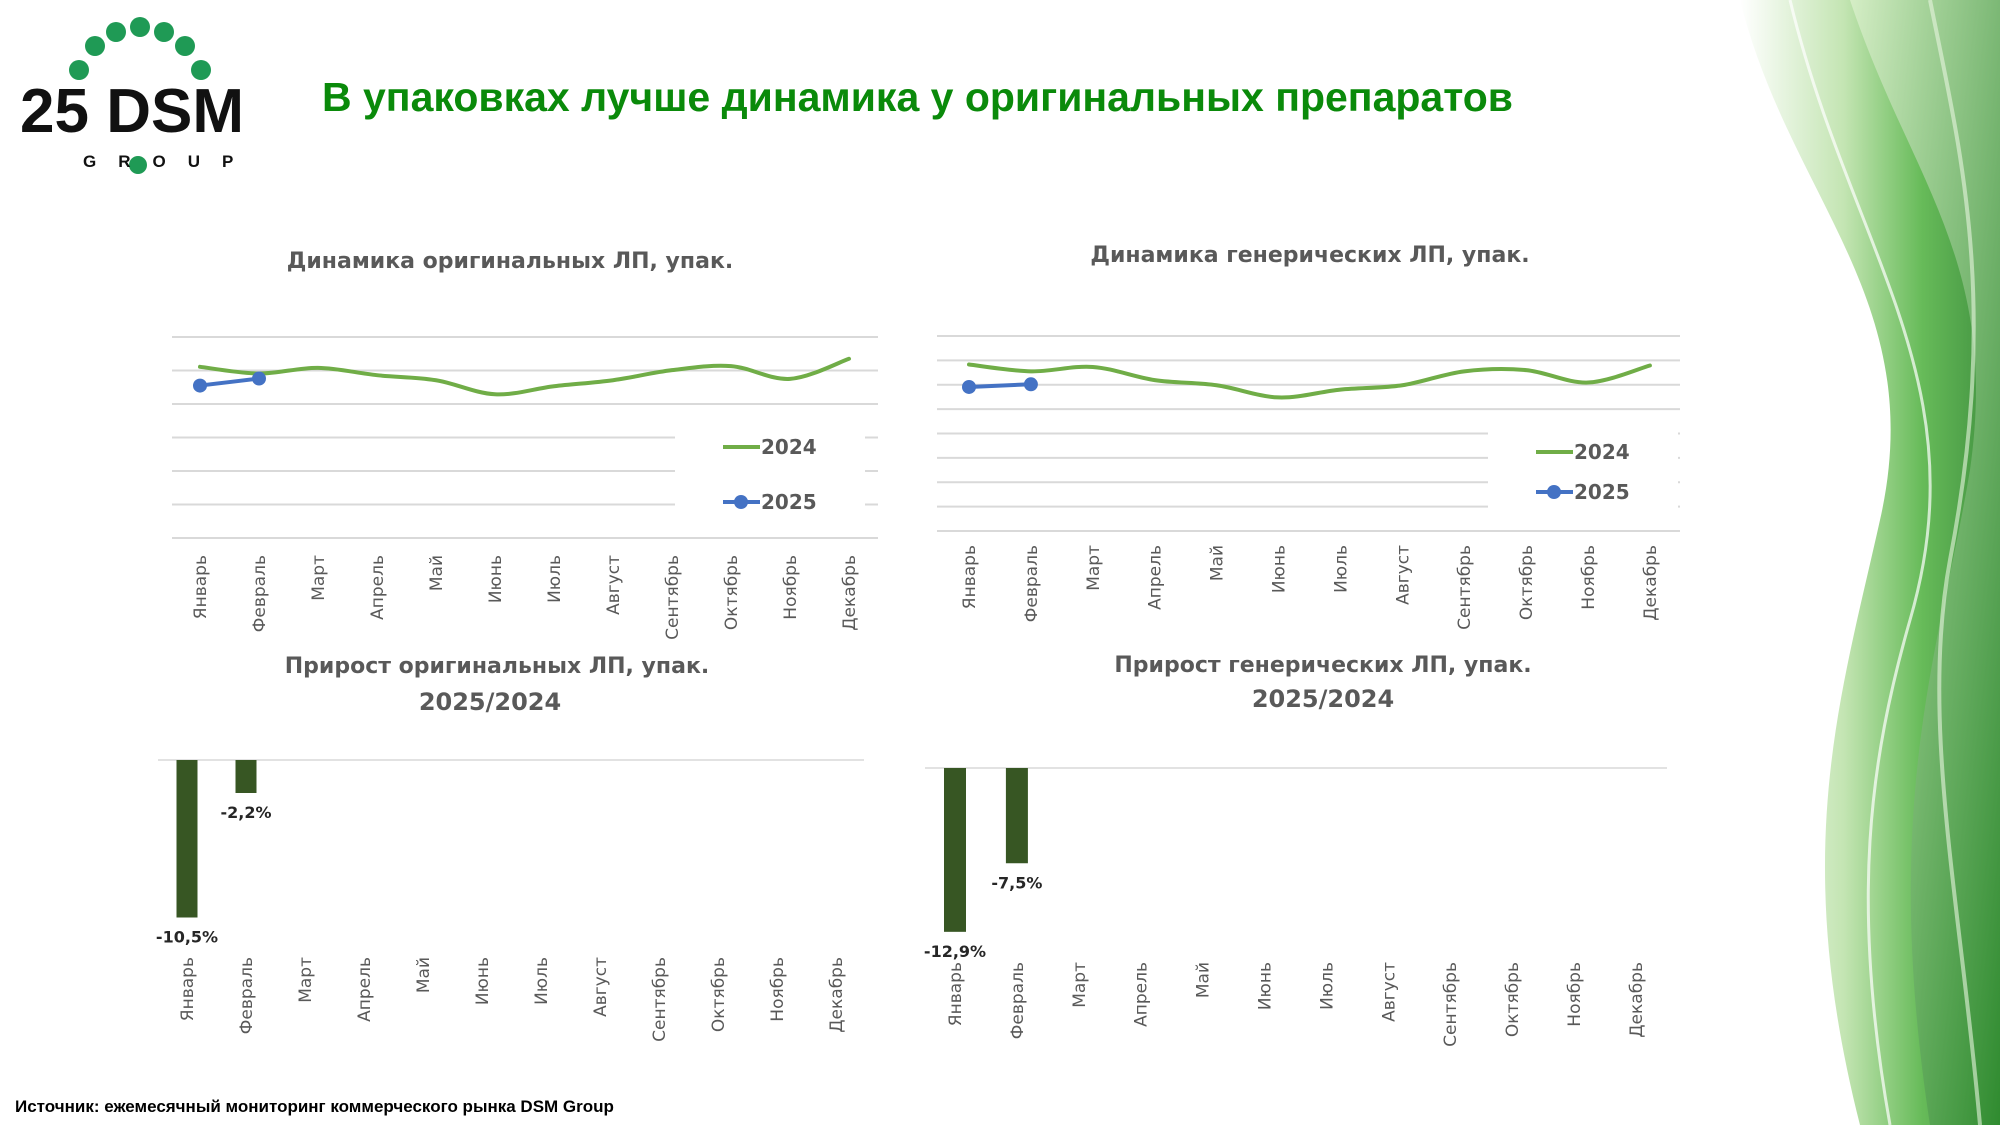  I want to click on logo-text: 25 DSM, so click(132, 111).